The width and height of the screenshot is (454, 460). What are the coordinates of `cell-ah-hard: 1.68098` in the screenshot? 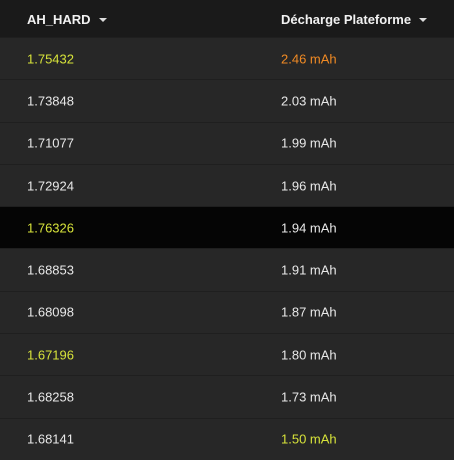 It's located at (50, 312).